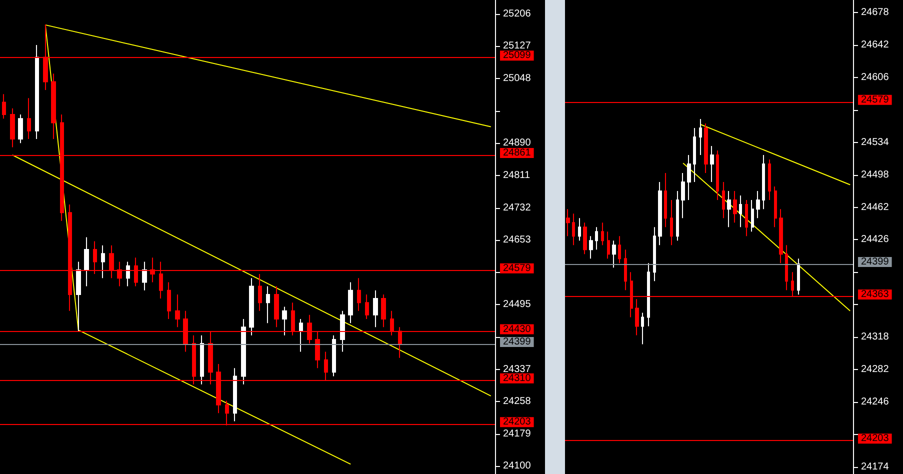 This screenshot has height=474, width=903. I want to click on y-tick-label: 24462, so click(875, 207).